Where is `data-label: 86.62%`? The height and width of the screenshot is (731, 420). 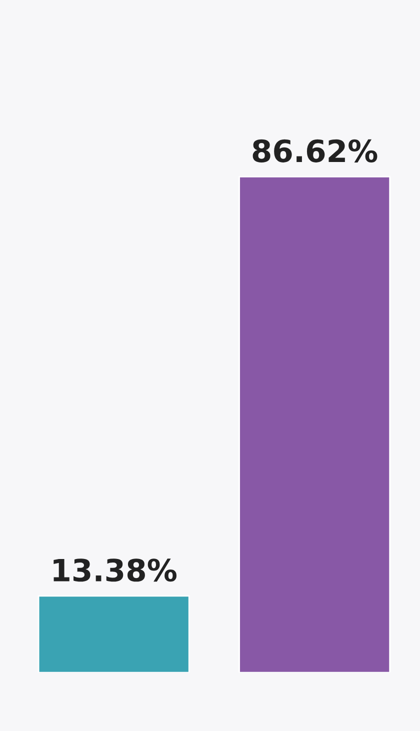
data-label: 86.62% is located at coordinates (315, 150).